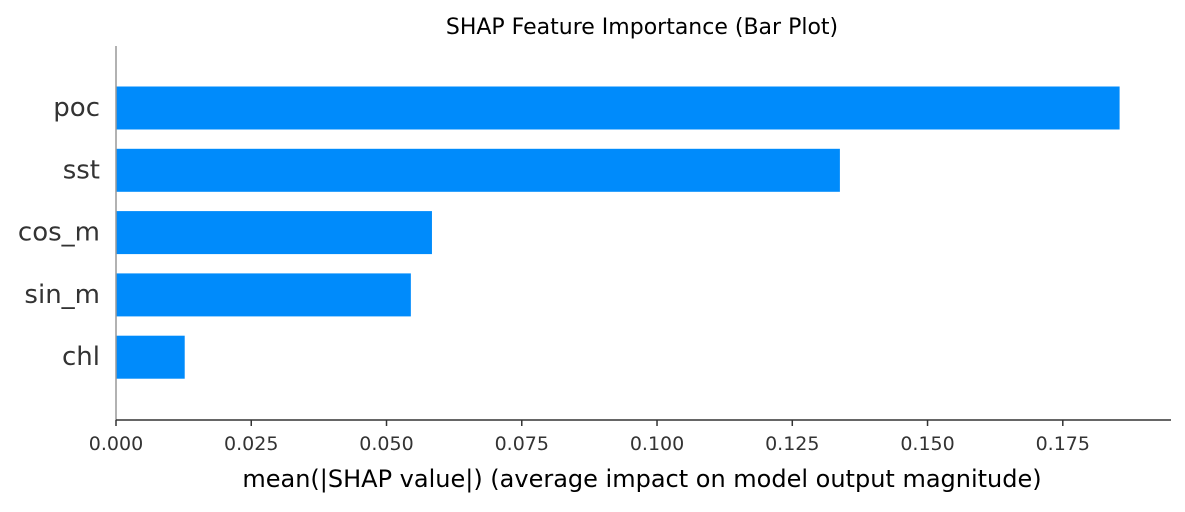  I want to click on x-tick-label: 0.175, so click(1063, 444).